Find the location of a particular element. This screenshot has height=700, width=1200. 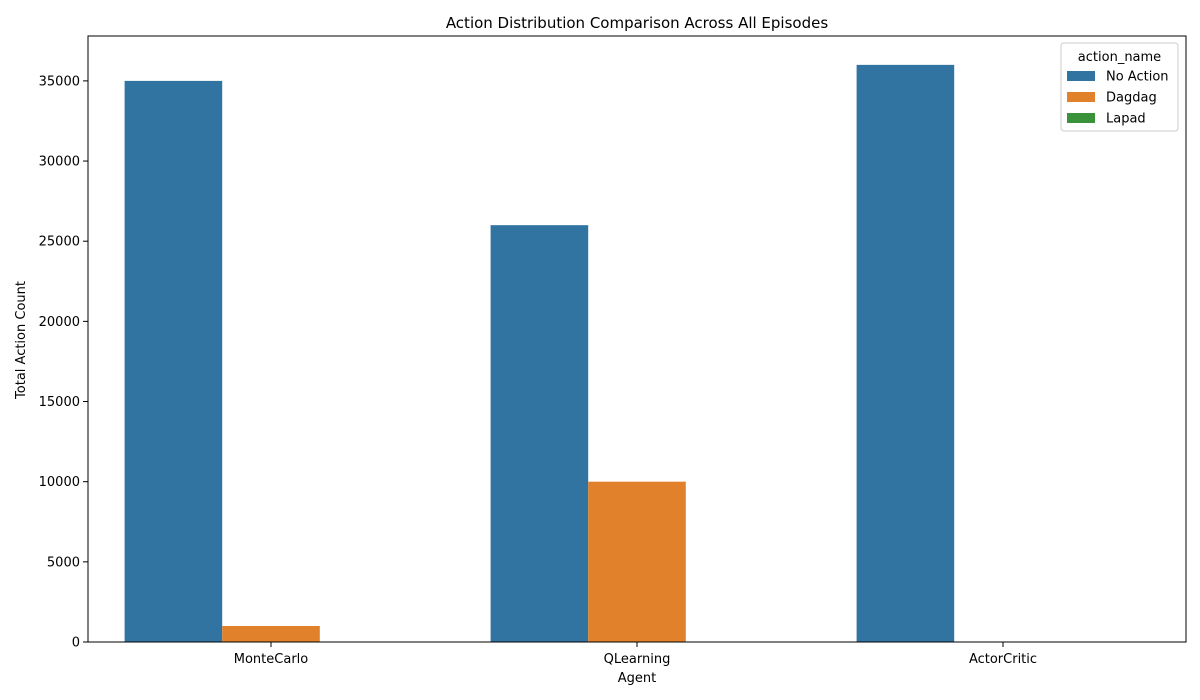

bar-montecarlo-dagdag is located at coordinates (271, 633).